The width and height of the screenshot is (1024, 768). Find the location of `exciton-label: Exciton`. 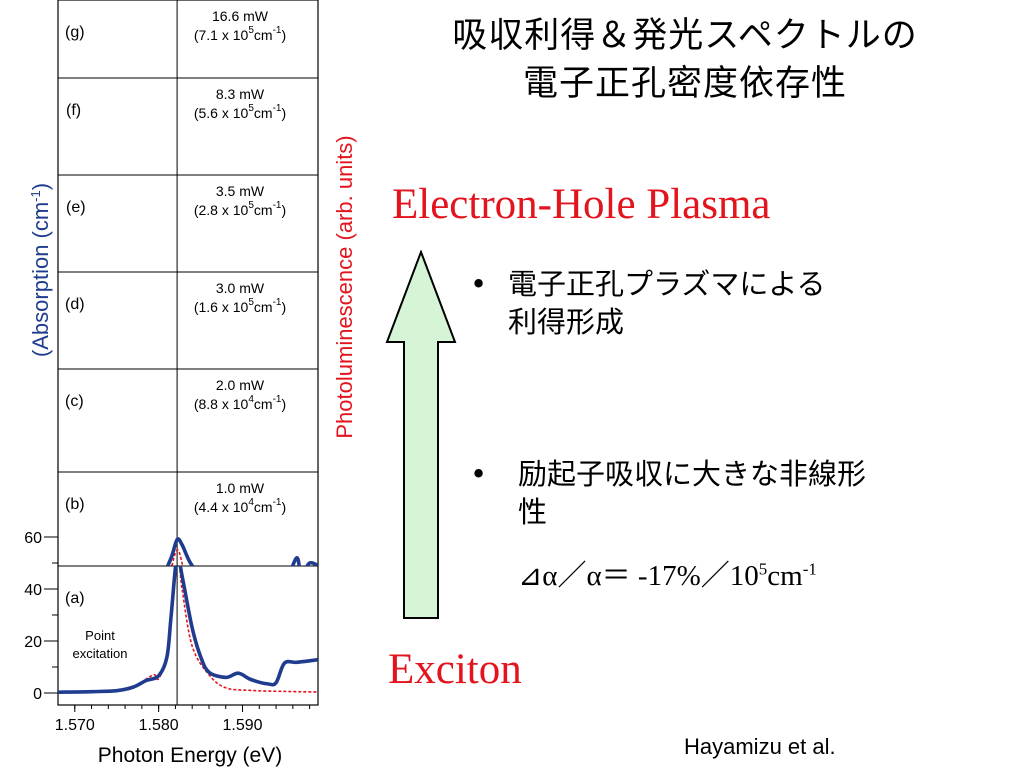

exciton-label: Exciton is located at coordinates (455, 669).